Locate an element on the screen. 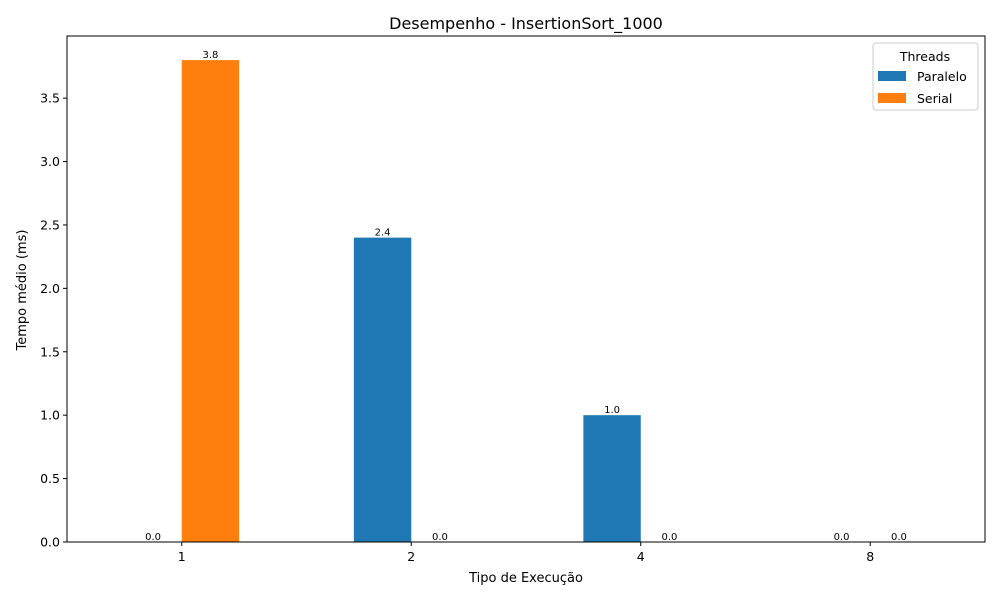  y-tick-label: 2.0 is located at coordinates (50, 288).